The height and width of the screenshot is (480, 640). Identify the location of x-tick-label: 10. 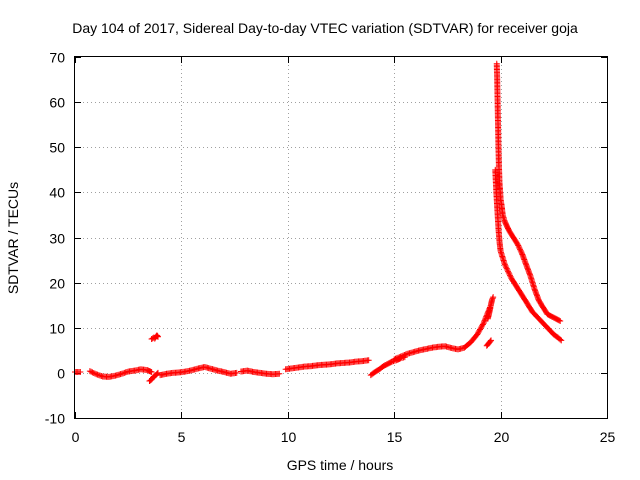
(289, 437).